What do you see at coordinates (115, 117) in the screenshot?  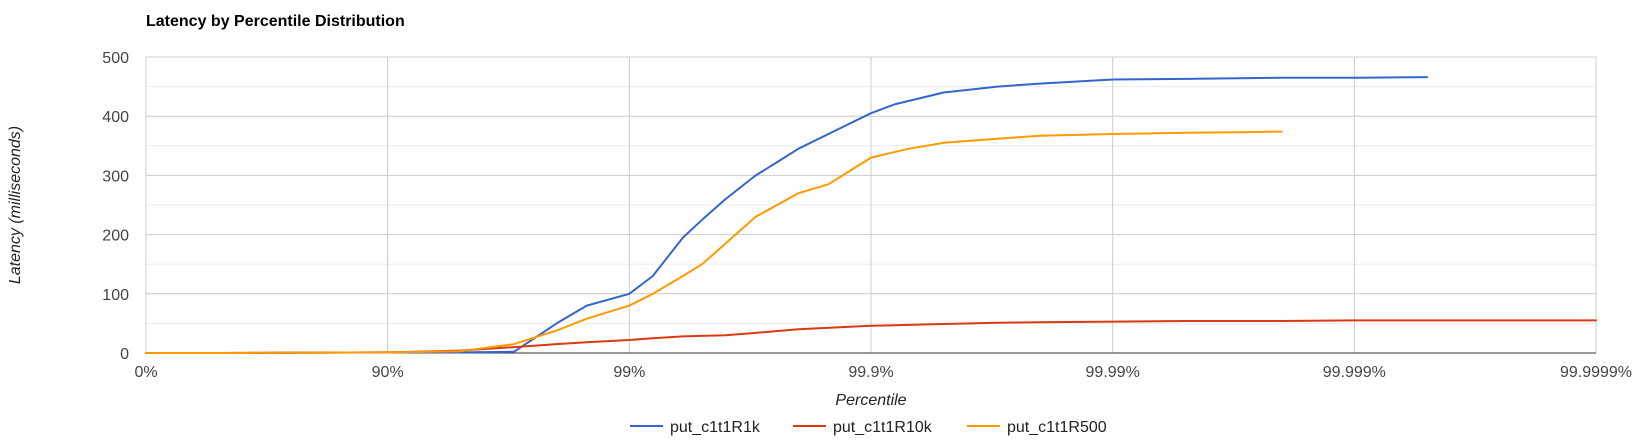 I see `y-tick-label: 400` at bounding box center [115, 117].